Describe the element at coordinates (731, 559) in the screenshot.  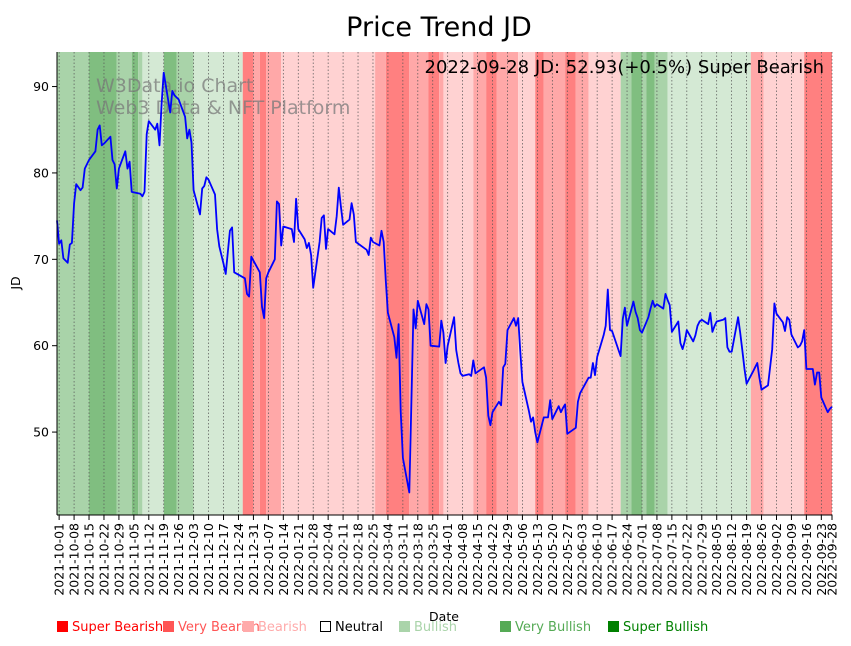
I see `x-tick-label: 2022-08-12` at that location.